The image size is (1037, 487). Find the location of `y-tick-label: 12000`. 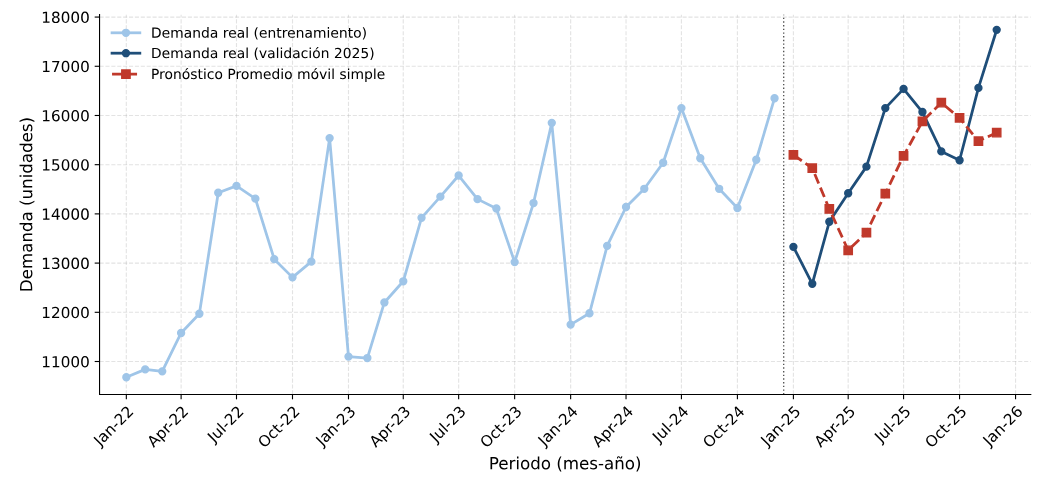

y-tick-label: 12000 is located at coordinates (65, 312).